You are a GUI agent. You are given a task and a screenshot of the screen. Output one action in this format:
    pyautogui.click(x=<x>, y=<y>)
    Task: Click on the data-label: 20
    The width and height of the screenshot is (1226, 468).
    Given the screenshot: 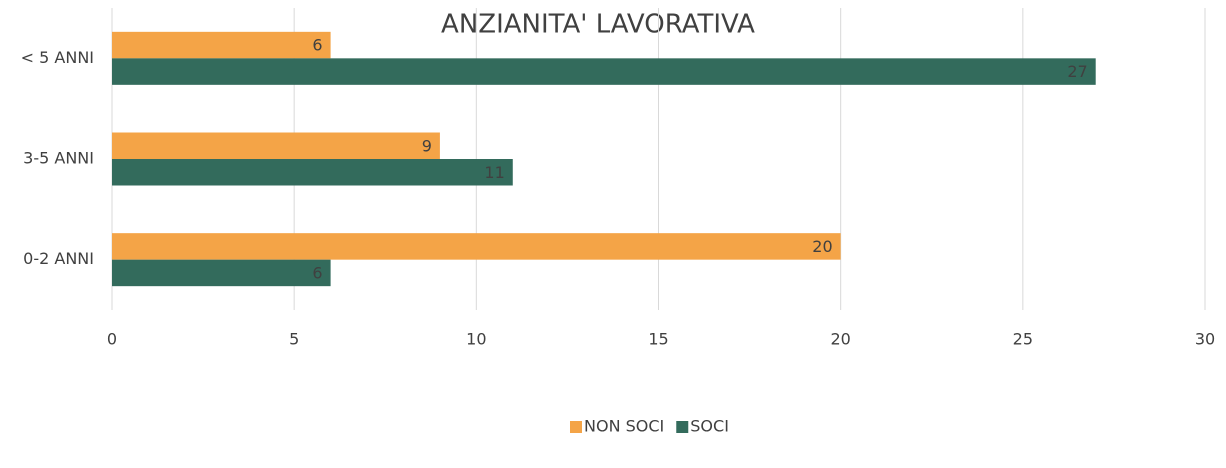 What is the action you would take?
    pyautogui.click(x=822, y=246)
    